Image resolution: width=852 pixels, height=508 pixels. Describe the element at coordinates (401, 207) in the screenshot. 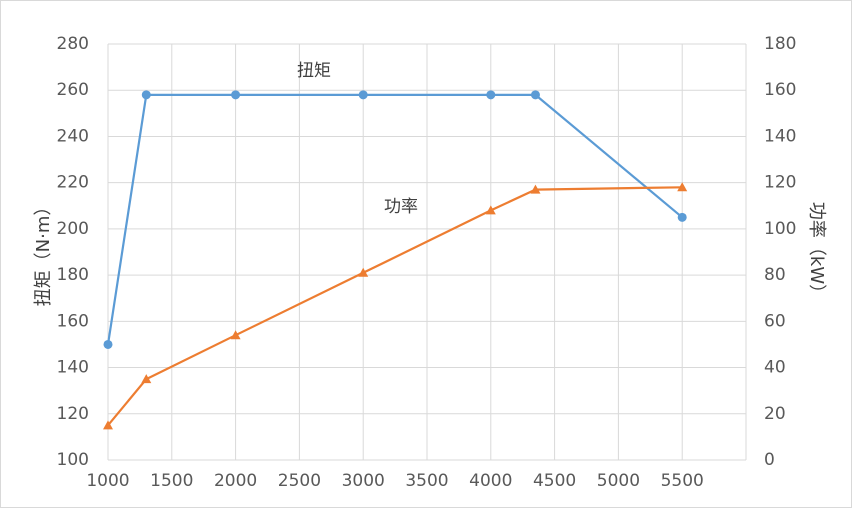

I see `series-label-power: 功率` at that location.